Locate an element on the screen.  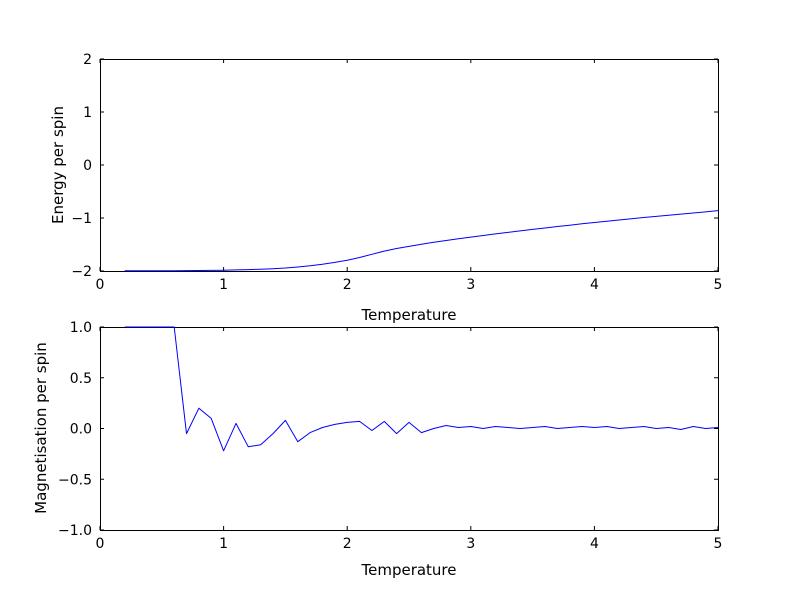
energy-x-axis-label: Temperature is located at coordinates (409, 315).